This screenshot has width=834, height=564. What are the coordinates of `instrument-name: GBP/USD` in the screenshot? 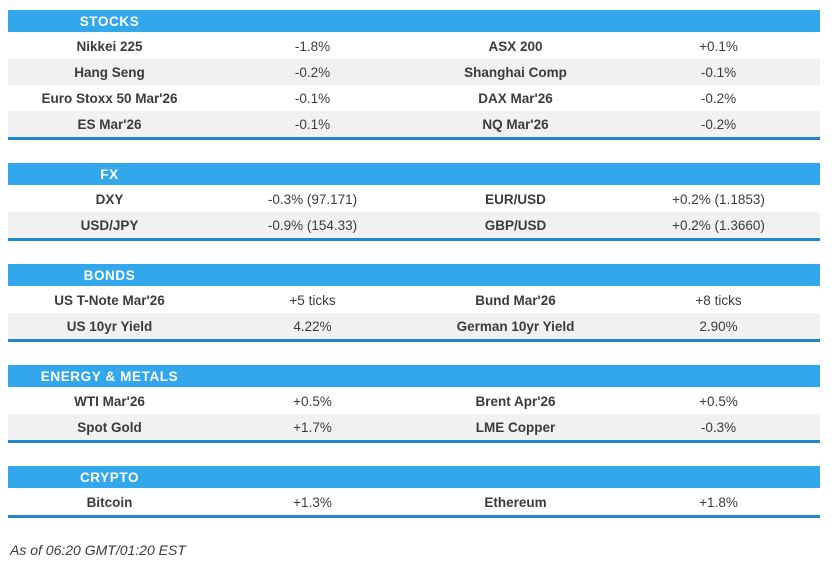 It's located at (515, 225).